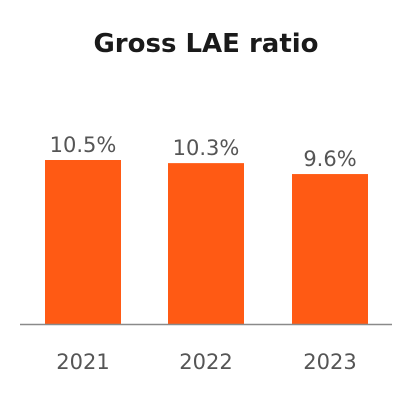 Image resolution: width=412 pixels, height=412 pixels. What do you see at coordinates (330, 249) in the screenshot?
I see `bar-2023` at bounding box center [330, 249].